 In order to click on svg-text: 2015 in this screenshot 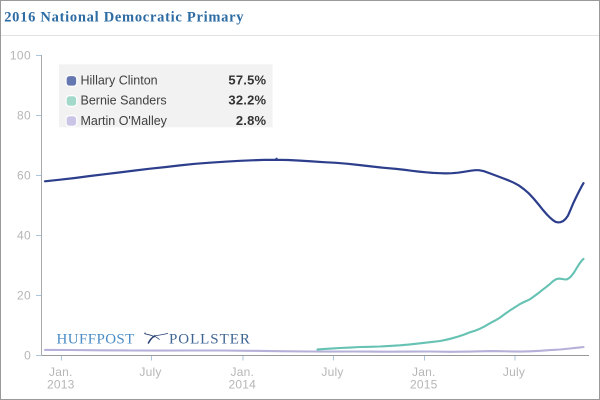, I will do `click(424, 384)`.